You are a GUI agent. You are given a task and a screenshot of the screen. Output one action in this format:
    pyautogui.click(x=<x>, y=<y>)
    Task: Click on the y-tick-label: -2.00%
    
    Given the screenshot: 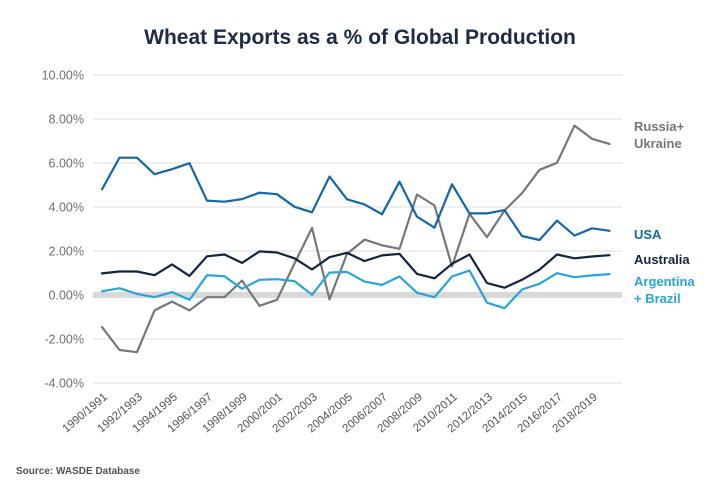 What is the action you would take?
    pyautogui.click(x=64, y=340)
    